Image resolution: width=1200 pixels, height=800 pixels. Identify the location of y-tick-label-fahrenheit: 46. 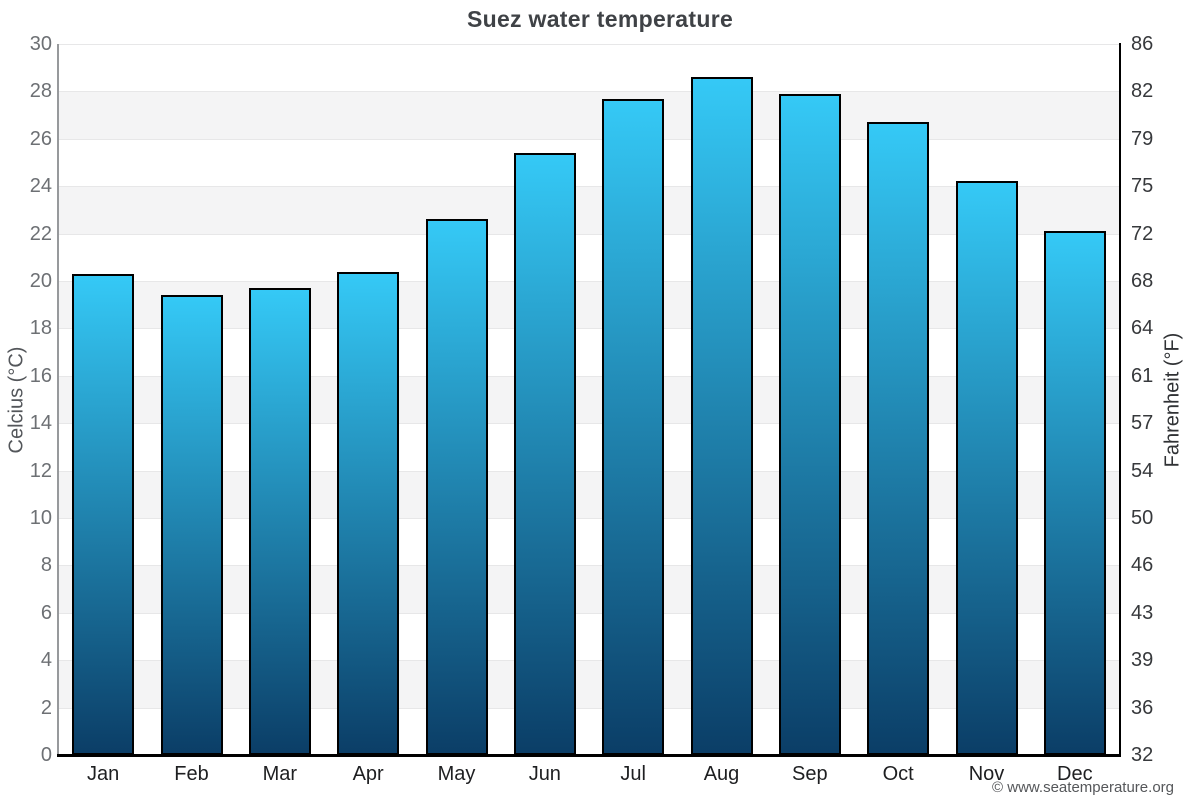
(1142, 565).